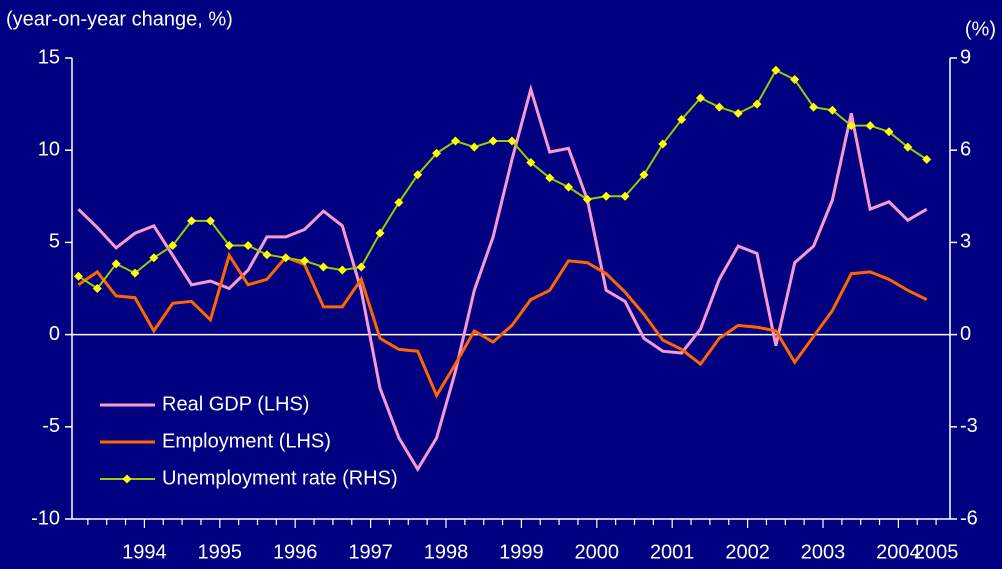  I want to click on y2-tick-label: 3, so click(965, 242).